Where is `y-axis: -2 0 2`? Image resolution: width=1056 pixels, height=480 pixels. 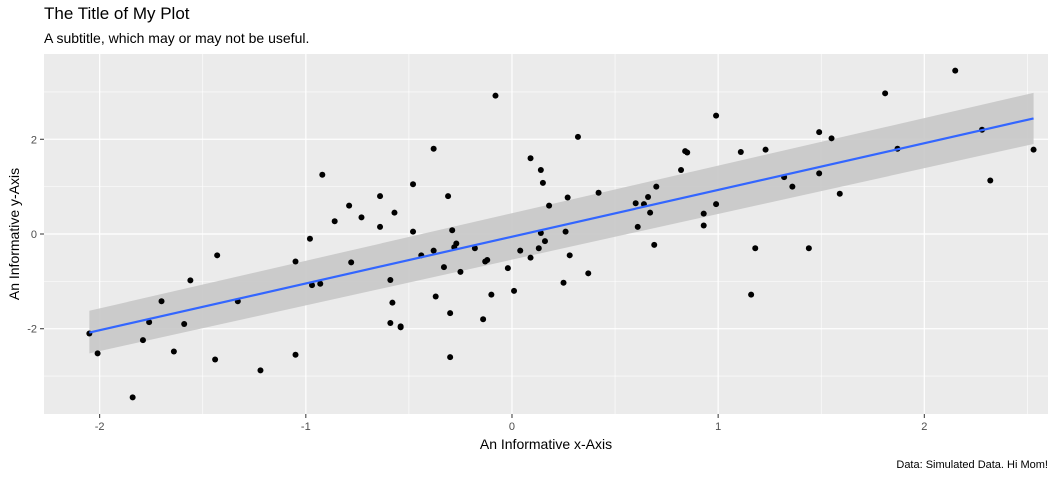
y-axis: -2 0 2 is located at coordinates (35, 235).